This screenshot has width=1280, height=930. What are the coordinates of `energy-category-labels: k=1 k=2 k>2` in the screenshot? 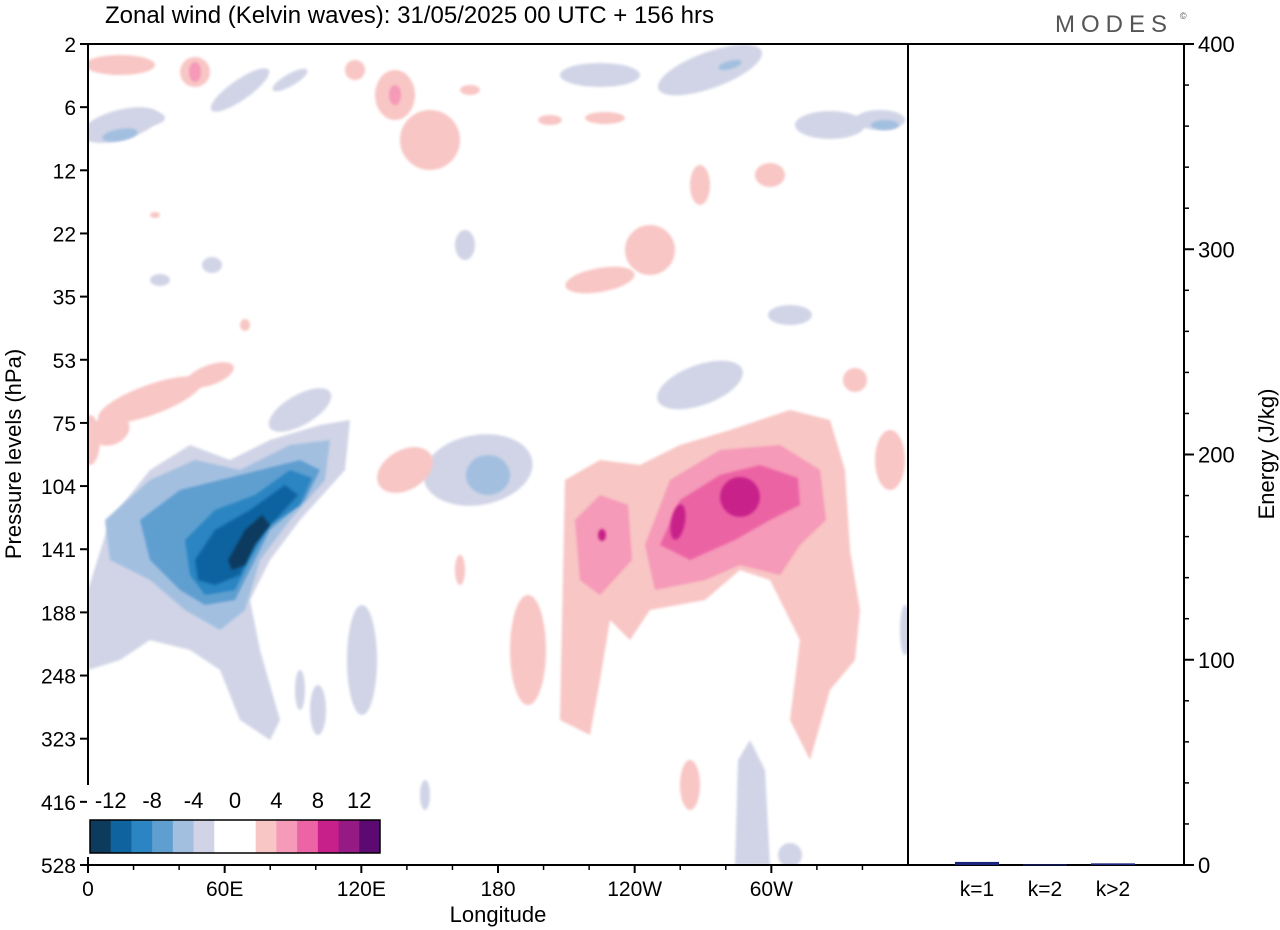 It's located at (1045, 889).